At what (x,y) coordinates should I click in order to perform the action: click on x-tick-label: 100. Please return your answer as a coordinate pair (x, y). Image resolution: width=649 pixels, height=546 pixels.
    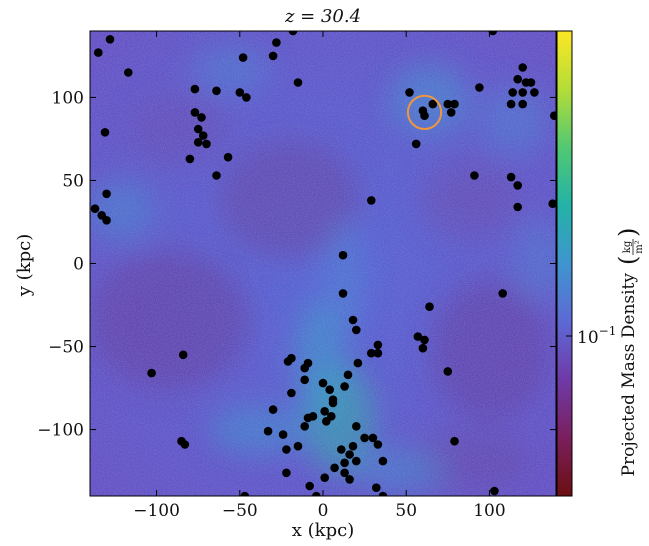
    Looking at the image, I should click on (489, 511).